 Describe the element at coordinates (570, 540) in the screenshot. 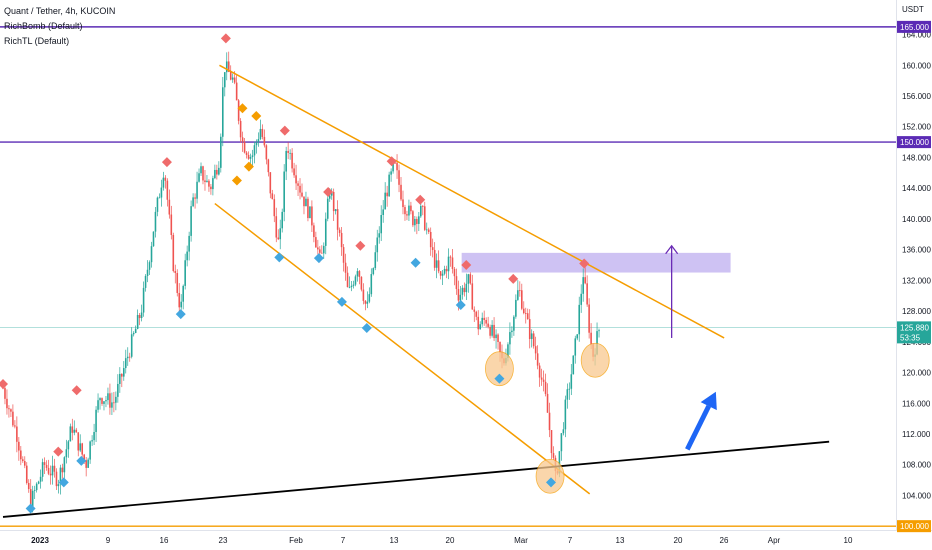

I see `time-tick-label: 7` at that location.